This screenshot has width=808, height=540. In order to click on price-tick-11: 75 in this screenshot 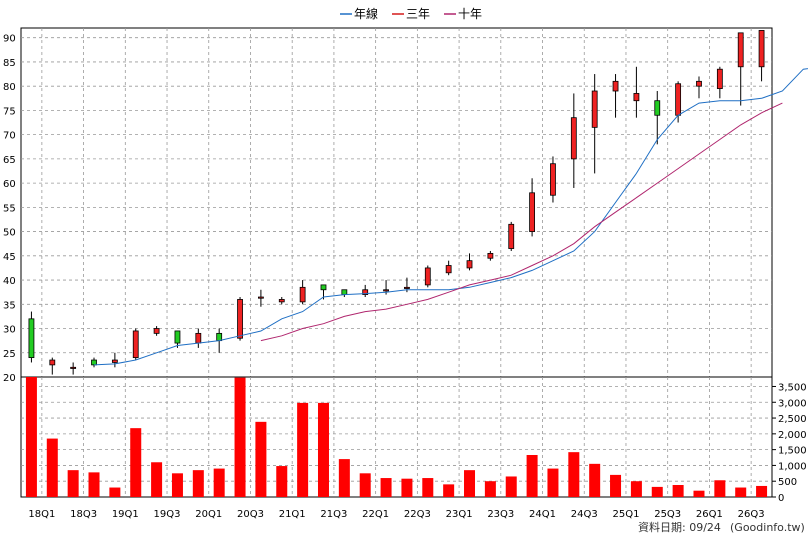, I will do `click(9, 111)`.